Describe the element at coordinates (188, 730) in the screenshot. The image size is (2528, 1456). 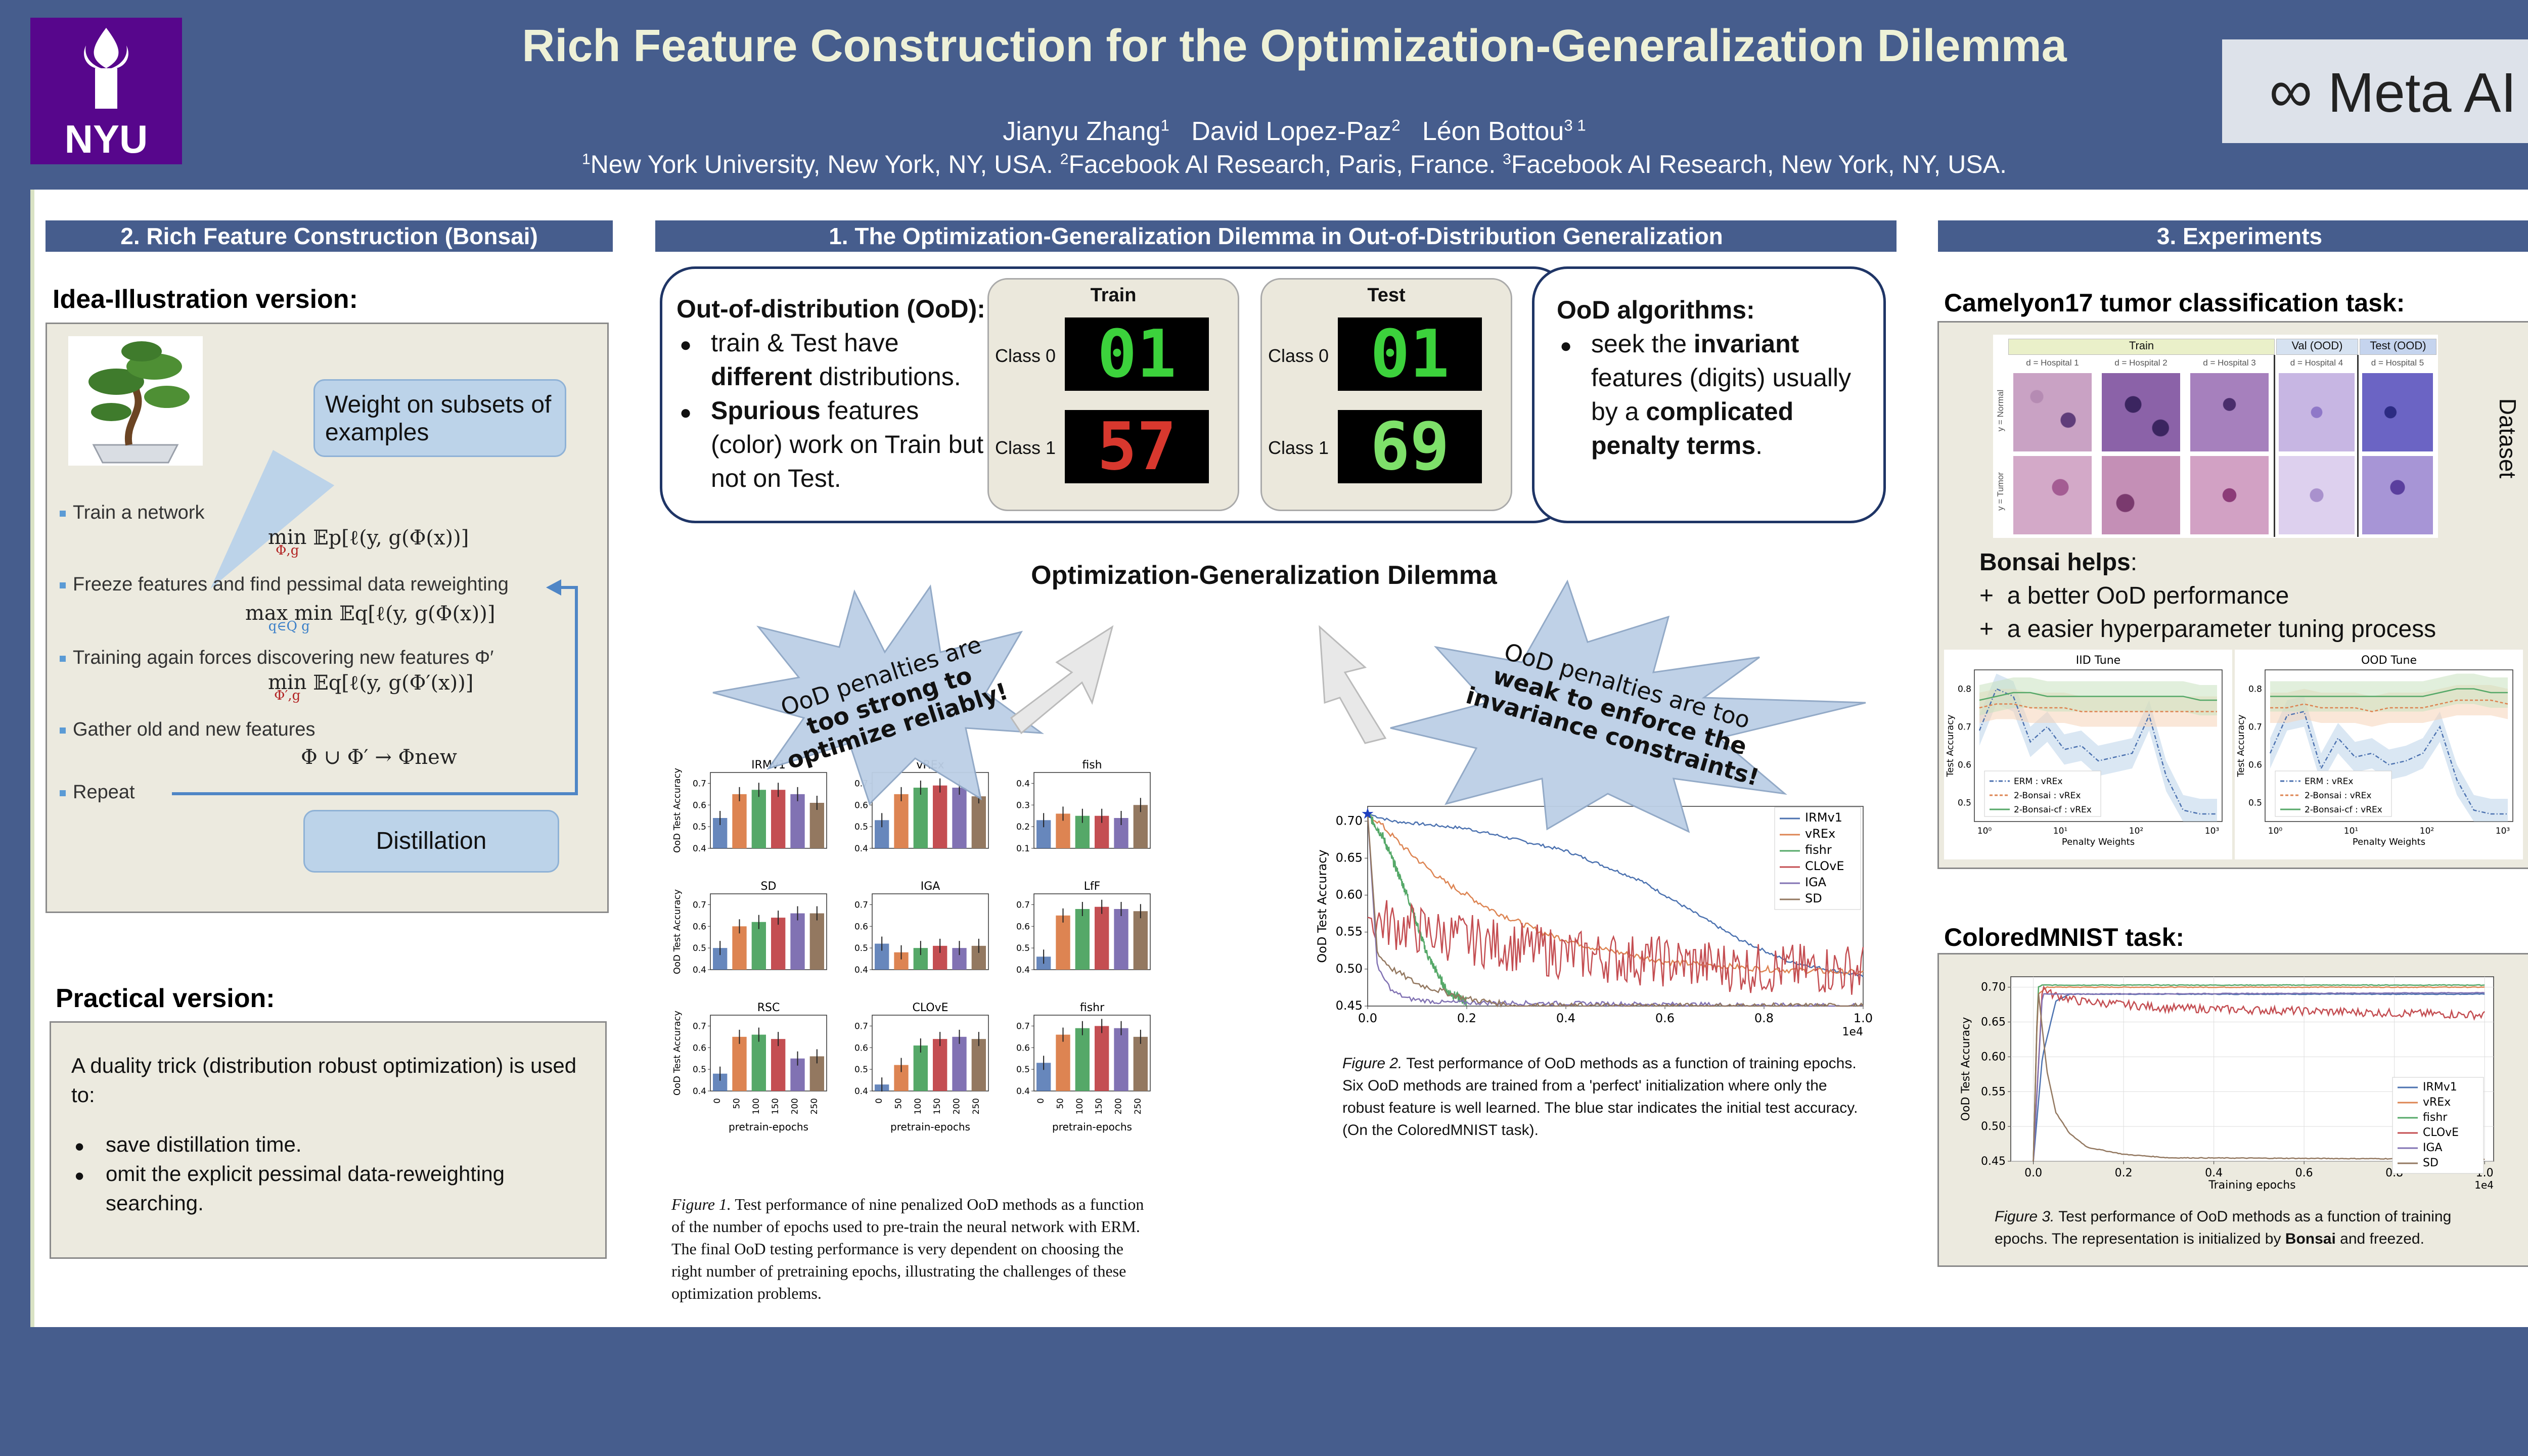
I see `step-gather: Gather old and new features` at that location.